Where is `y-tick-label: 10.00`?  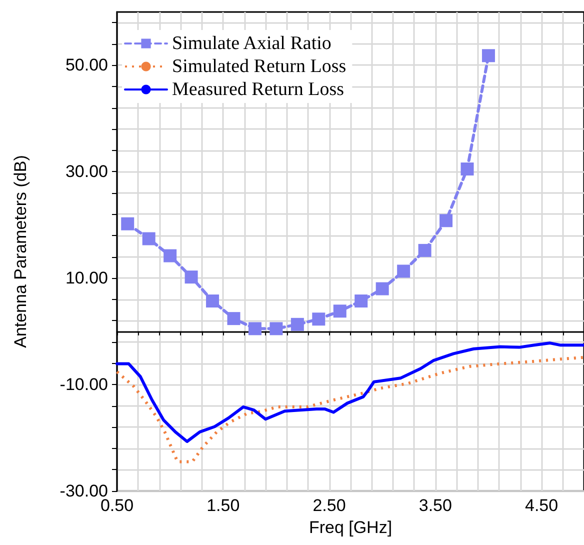 y-tick-label: 10.00 is located at coordinates (86, 278).